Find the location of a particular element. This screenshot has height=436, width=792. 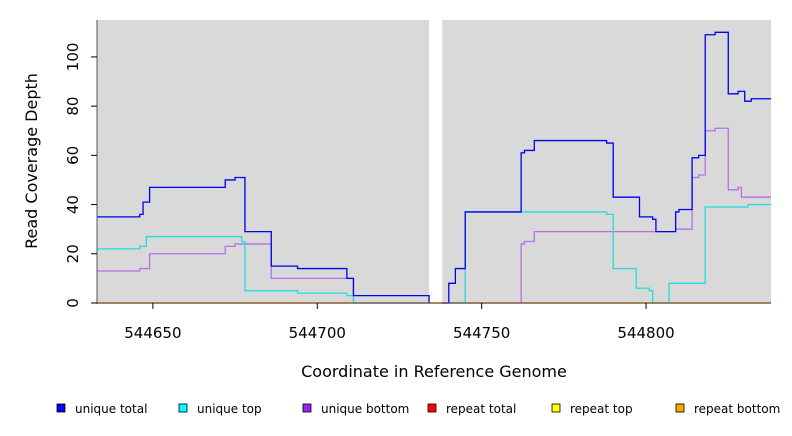

legend-label: unique total is located at coordinates (111, 409).